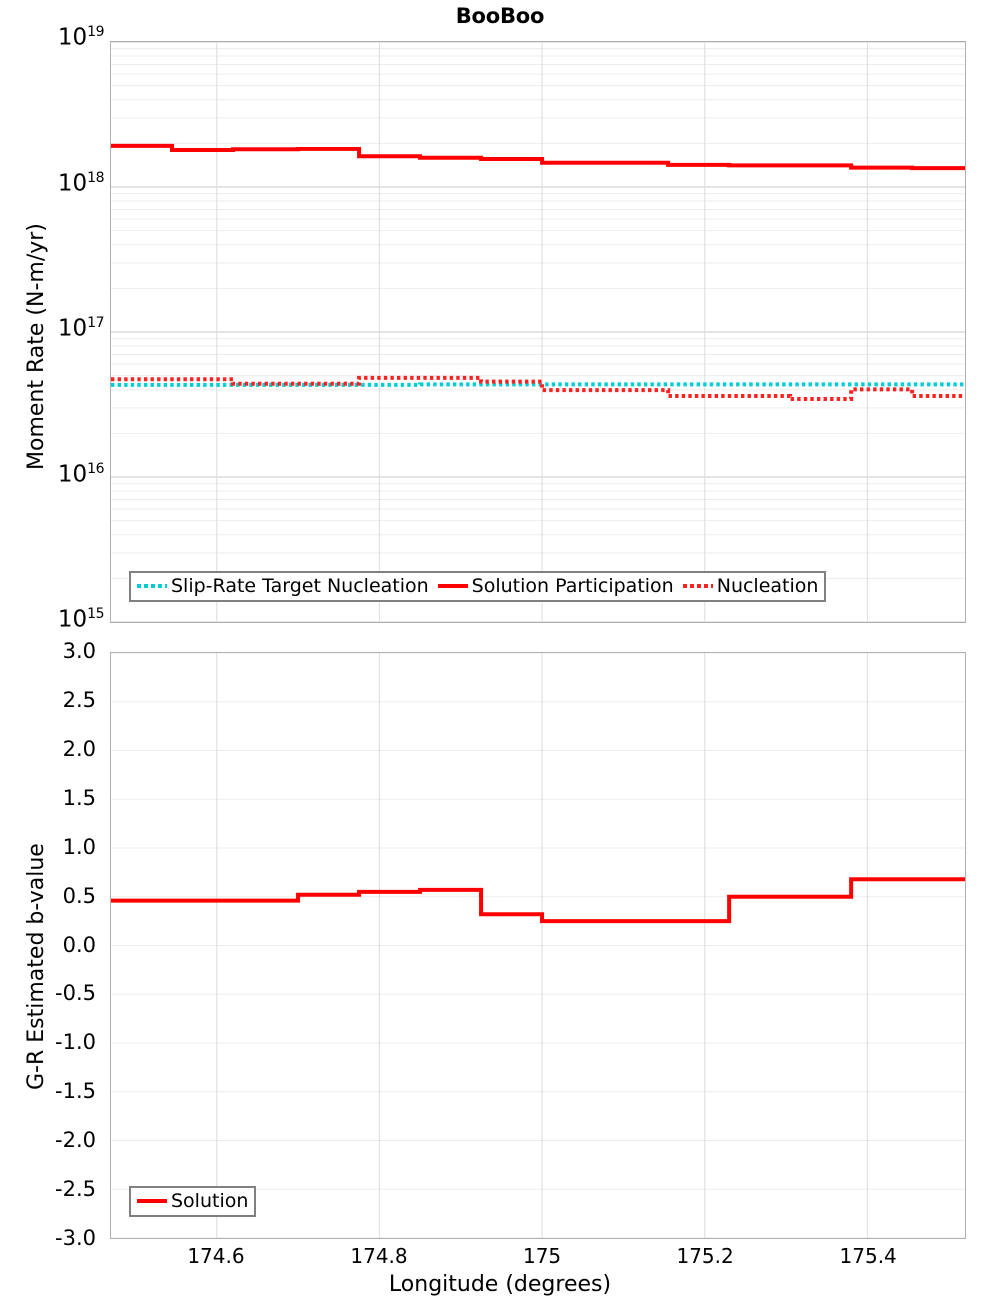 This screenshot has height=1300, width=1000. What do you see at coordinates (81, 619) in the screenshot?
I see `ytick-label-moment-rate: 1015` at bounding box center [81, 619].